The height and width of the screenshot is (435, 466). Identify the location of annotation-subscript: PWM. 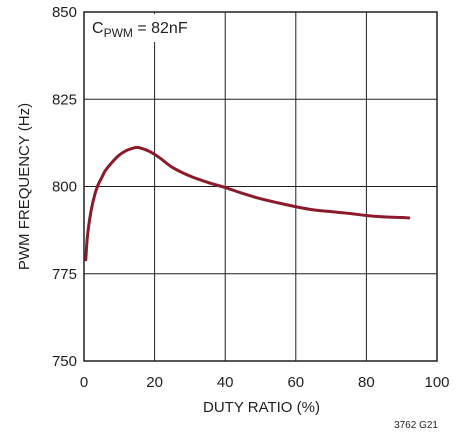
(118, 33).